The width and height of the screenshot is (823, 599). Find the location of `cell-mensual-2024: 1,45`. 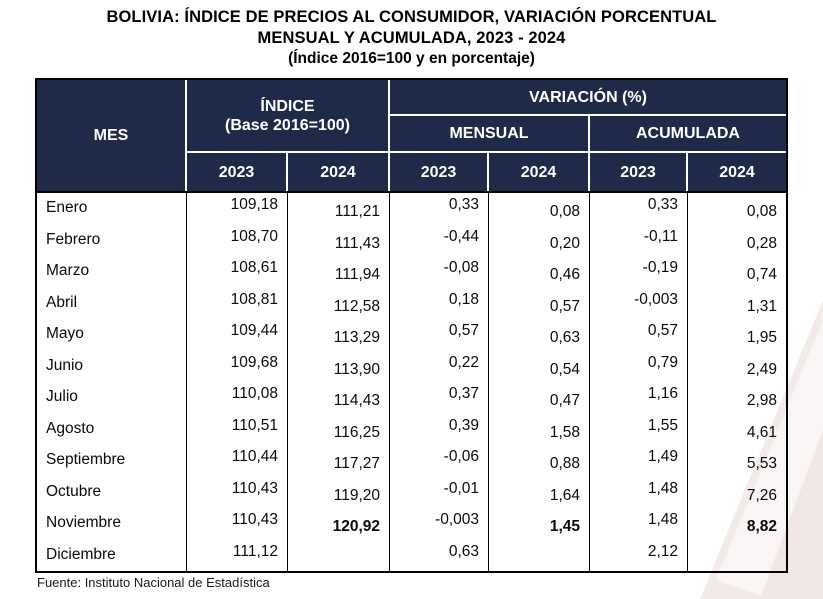

cell-mensual-2024: 1,45 is located at coordinates (539, 524).